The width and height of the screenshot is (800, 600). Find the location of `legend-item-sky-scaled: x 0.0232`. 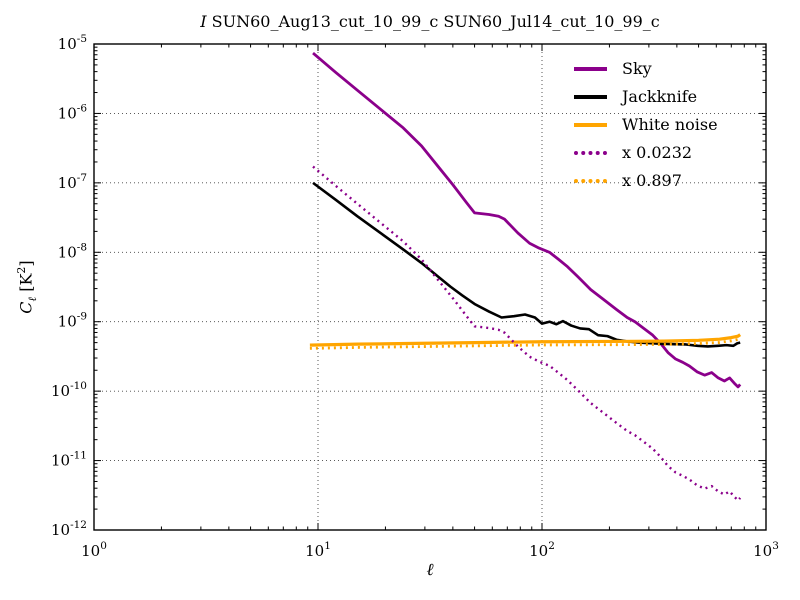

legend-item-sky-scaled: x 0.0232 is located at coordinates (646, 153).